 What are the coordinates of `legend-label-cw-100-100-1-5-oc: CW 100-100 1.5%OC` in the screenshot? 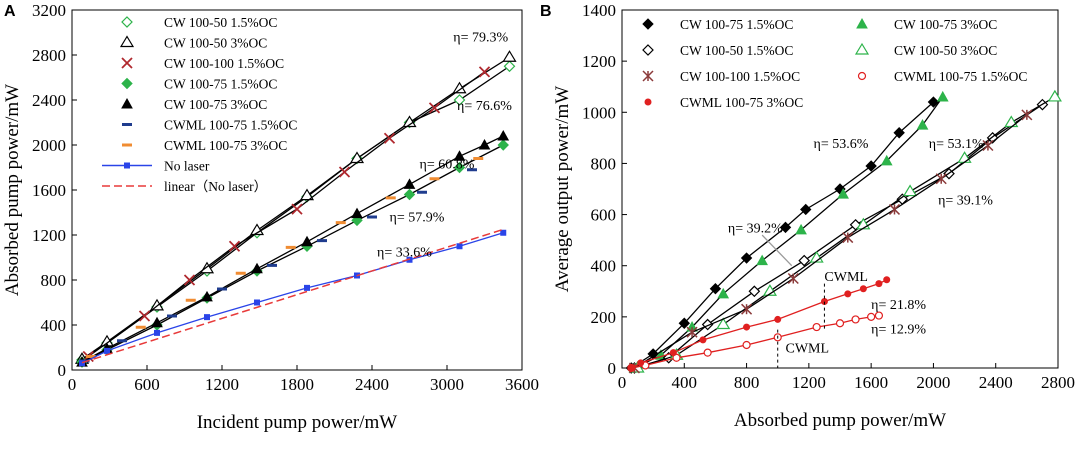 It's located at (740, 76).